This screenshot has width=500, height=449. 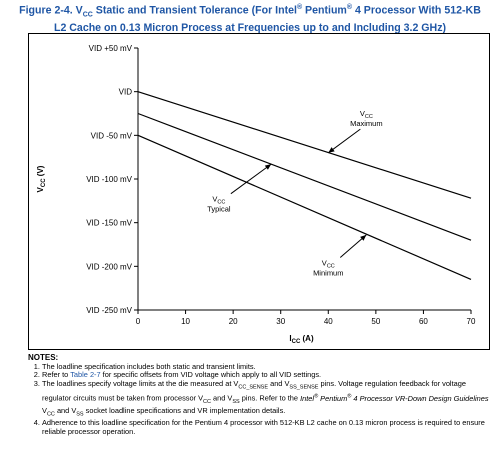 I want to click on note-2-text-a: Refer to, so click(x=56, y=375).